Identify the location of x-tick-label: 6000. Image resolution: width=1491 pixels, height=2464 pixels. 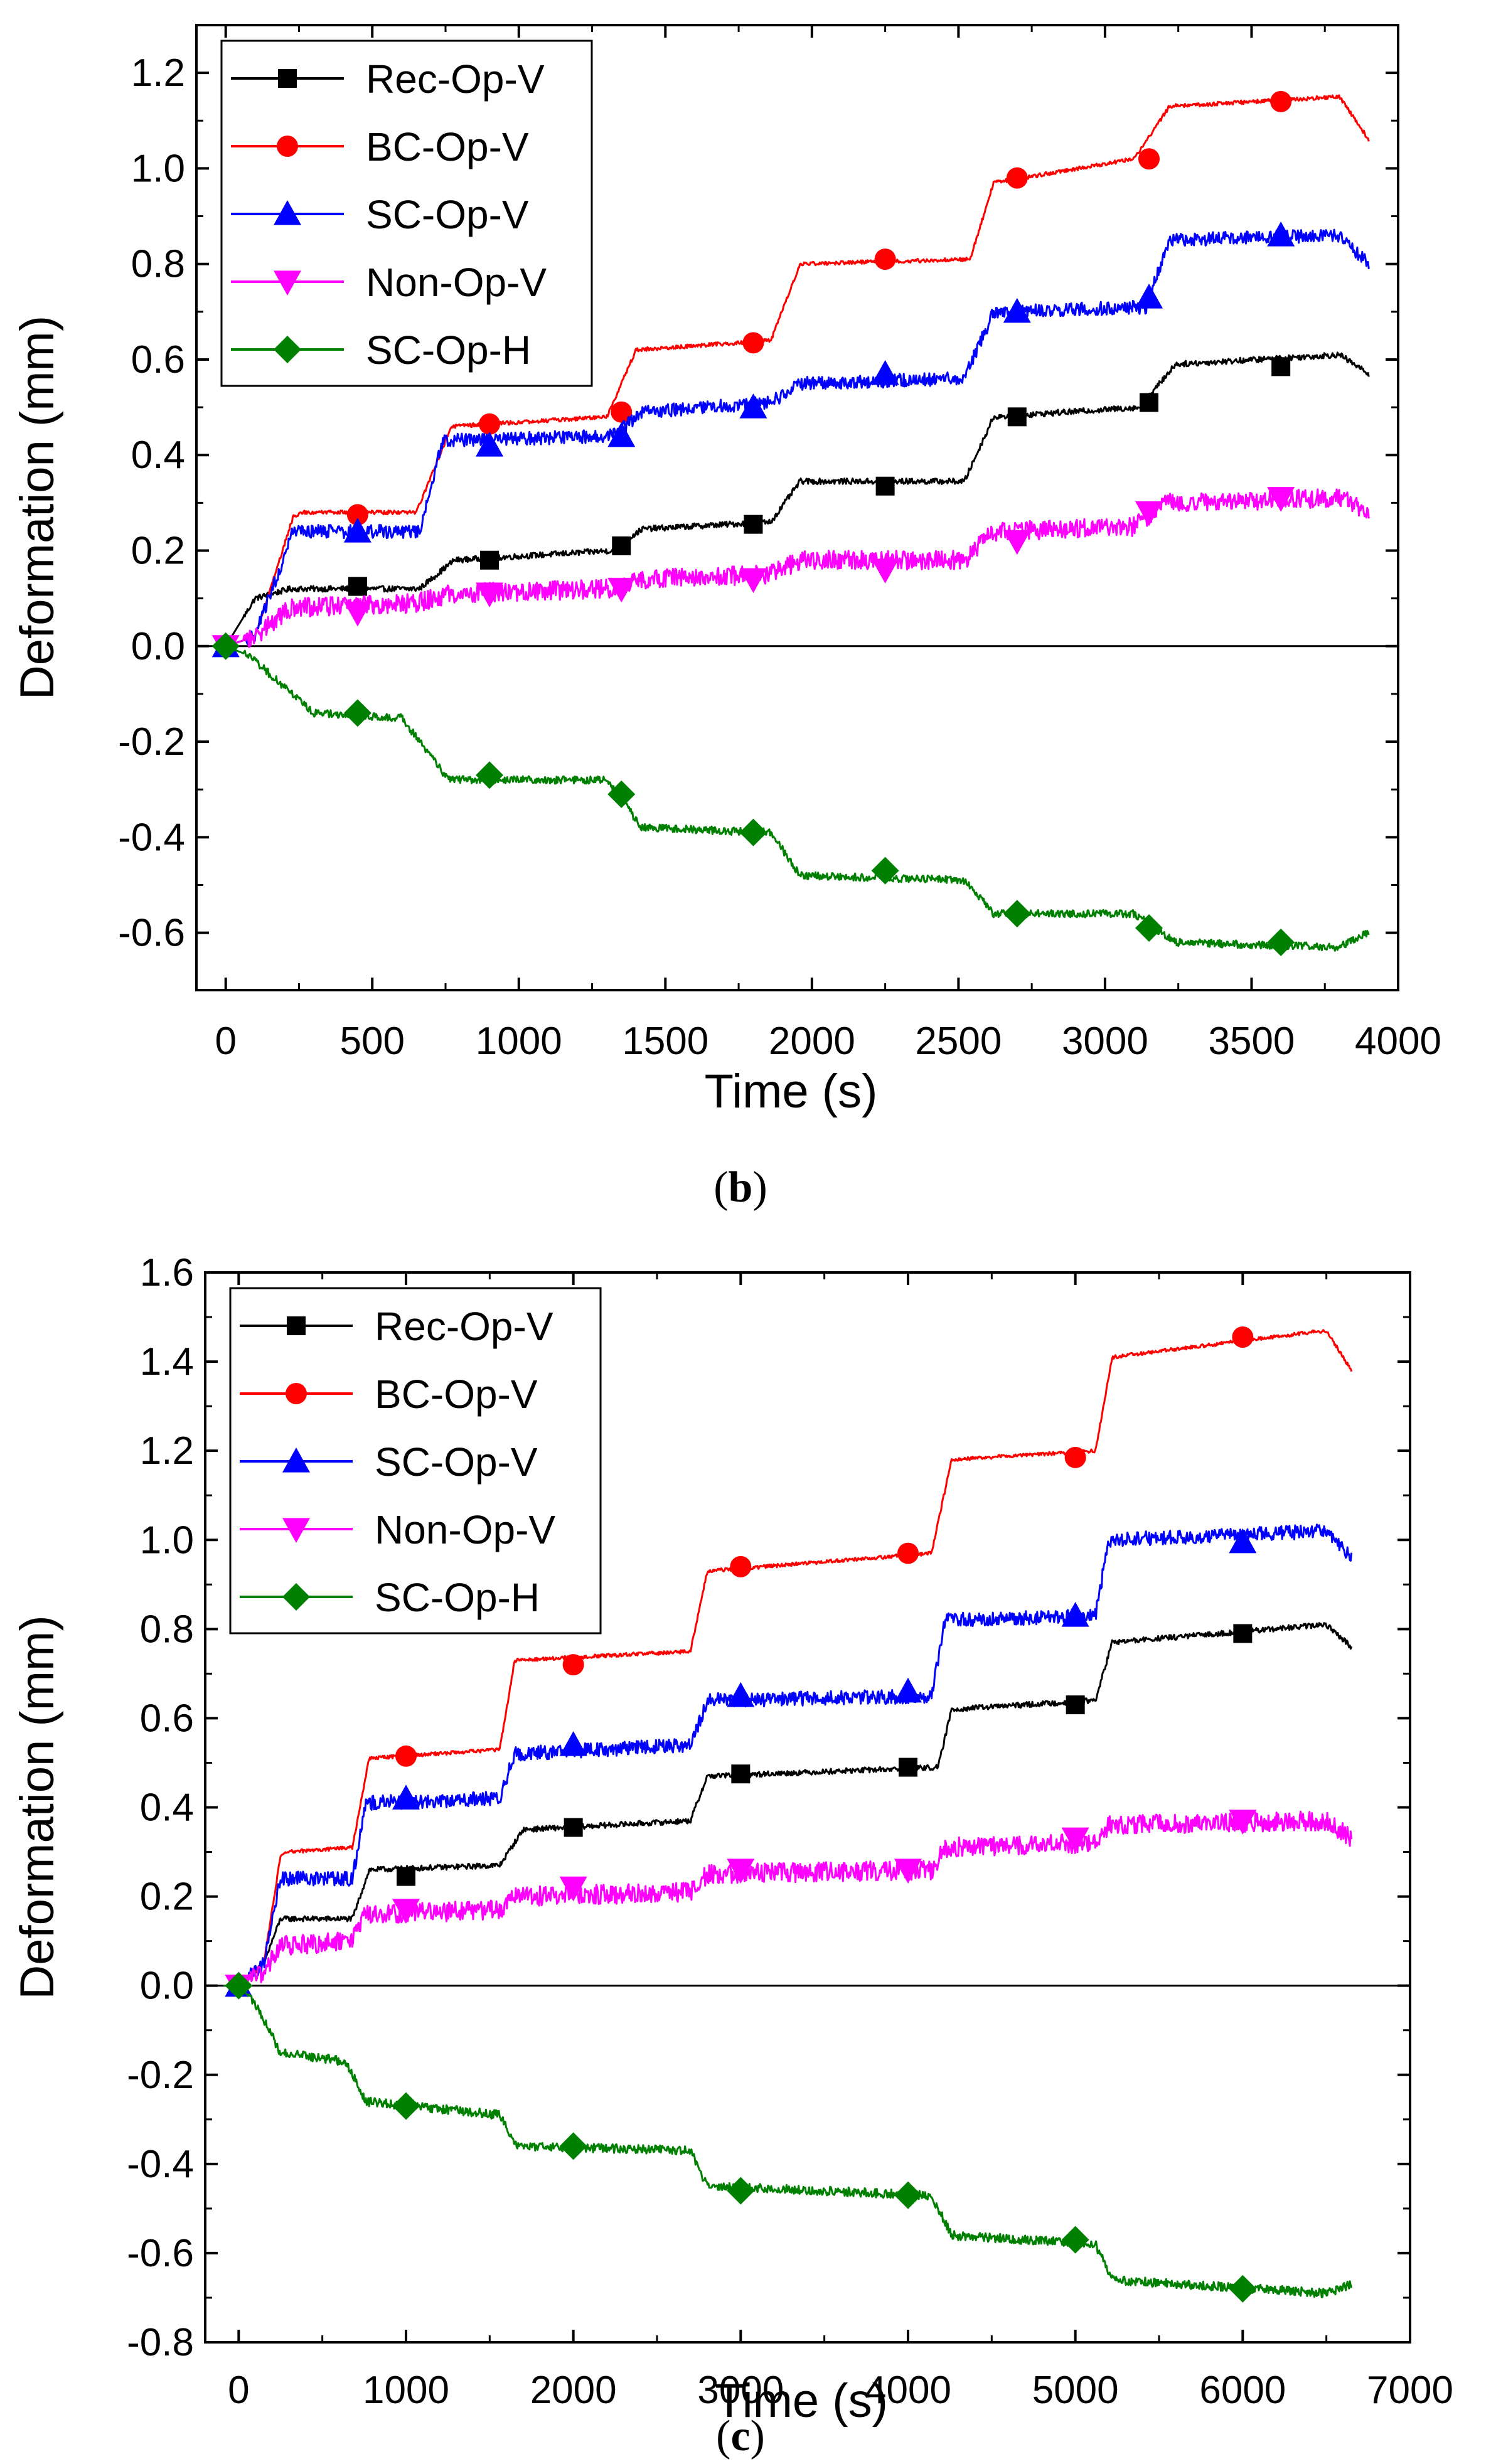
(1242, 2390).